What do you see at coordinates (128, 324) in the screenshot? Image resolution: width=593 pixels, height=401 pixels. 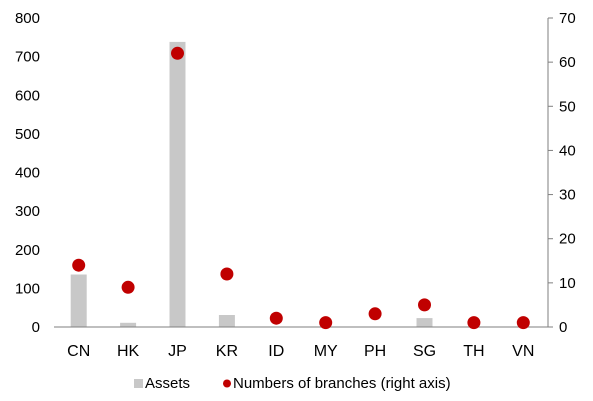 I see `bar-hk` at bounding box center [128, 324].